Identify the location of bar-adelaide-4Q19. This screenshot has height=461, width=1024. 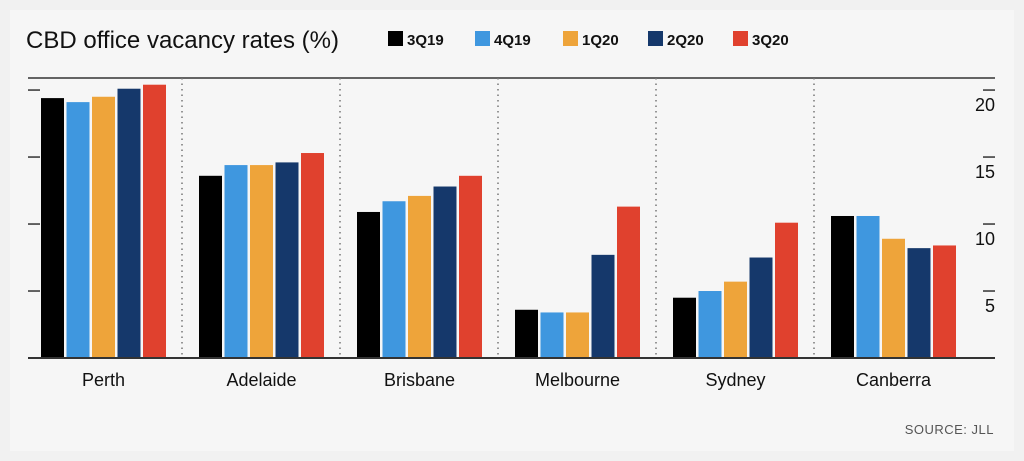
(236, 261).